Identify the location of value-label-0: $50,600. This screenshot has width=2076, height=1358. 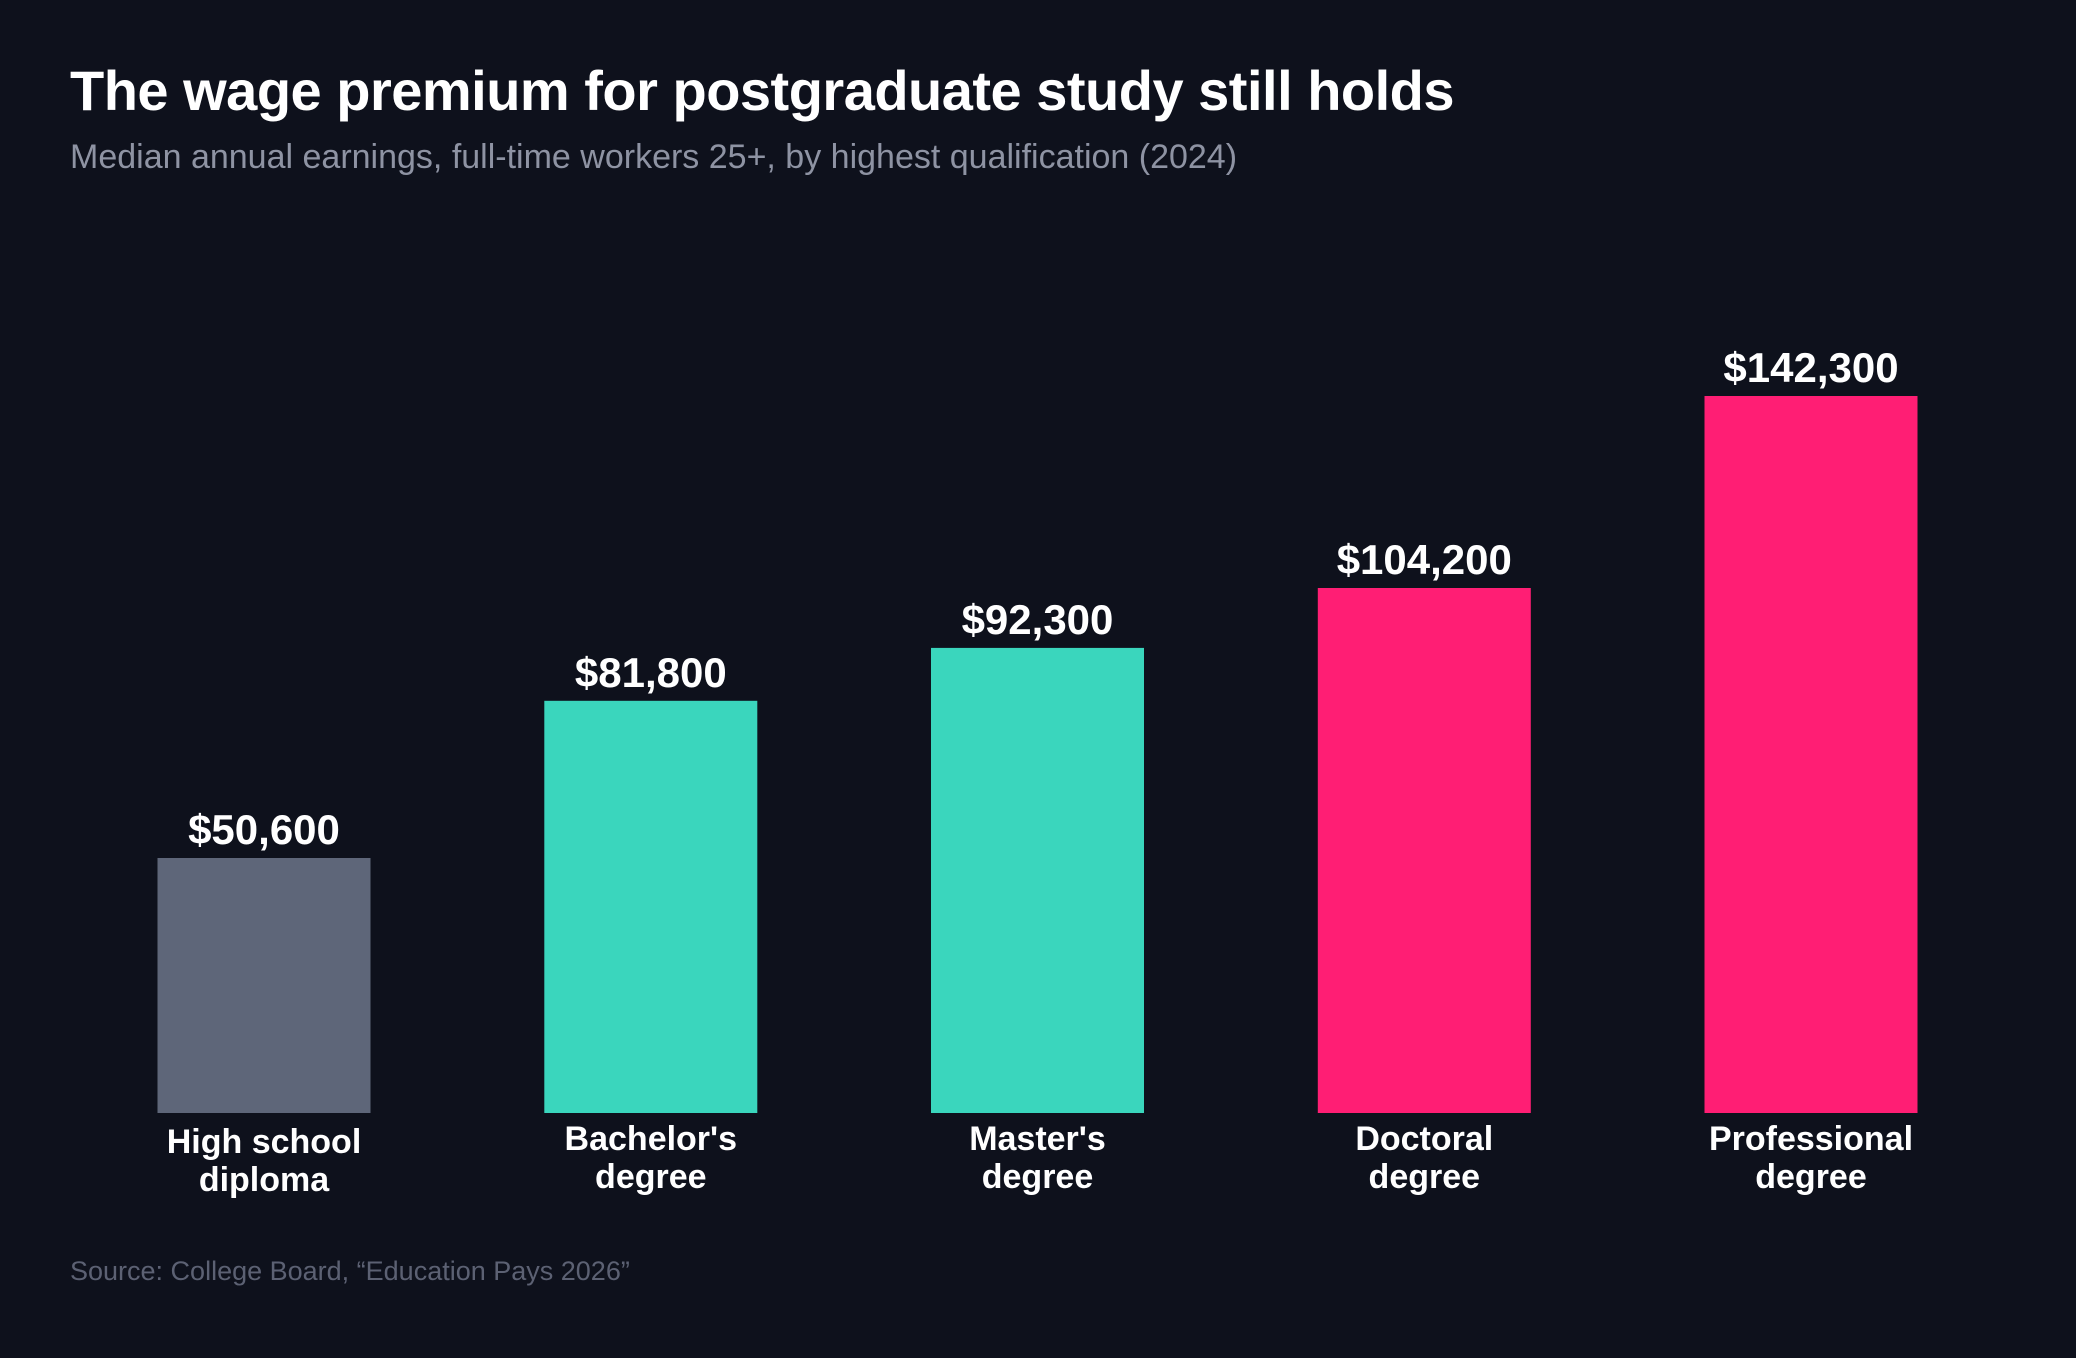
(264, 829).